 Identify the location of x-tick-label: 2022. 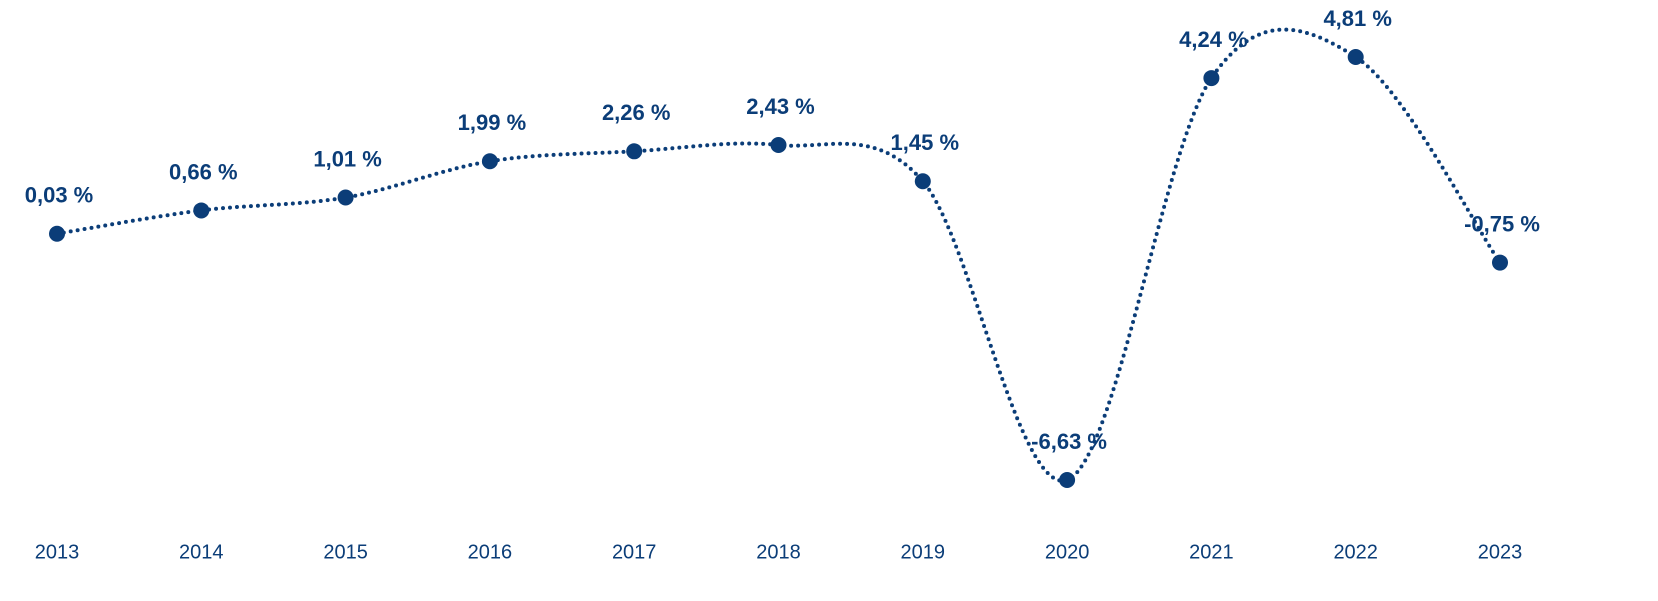
(1355, 552).